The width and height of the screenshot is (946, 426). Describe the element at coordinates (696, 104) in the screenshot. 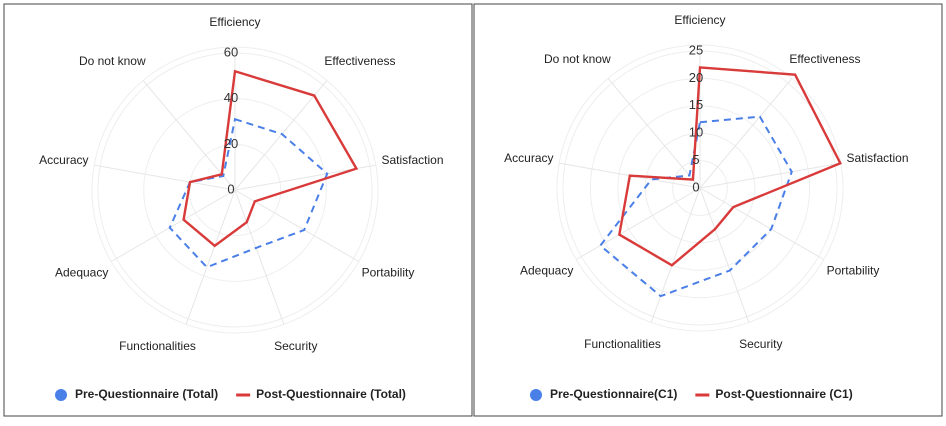

I see `tick-label: 15` at that location.